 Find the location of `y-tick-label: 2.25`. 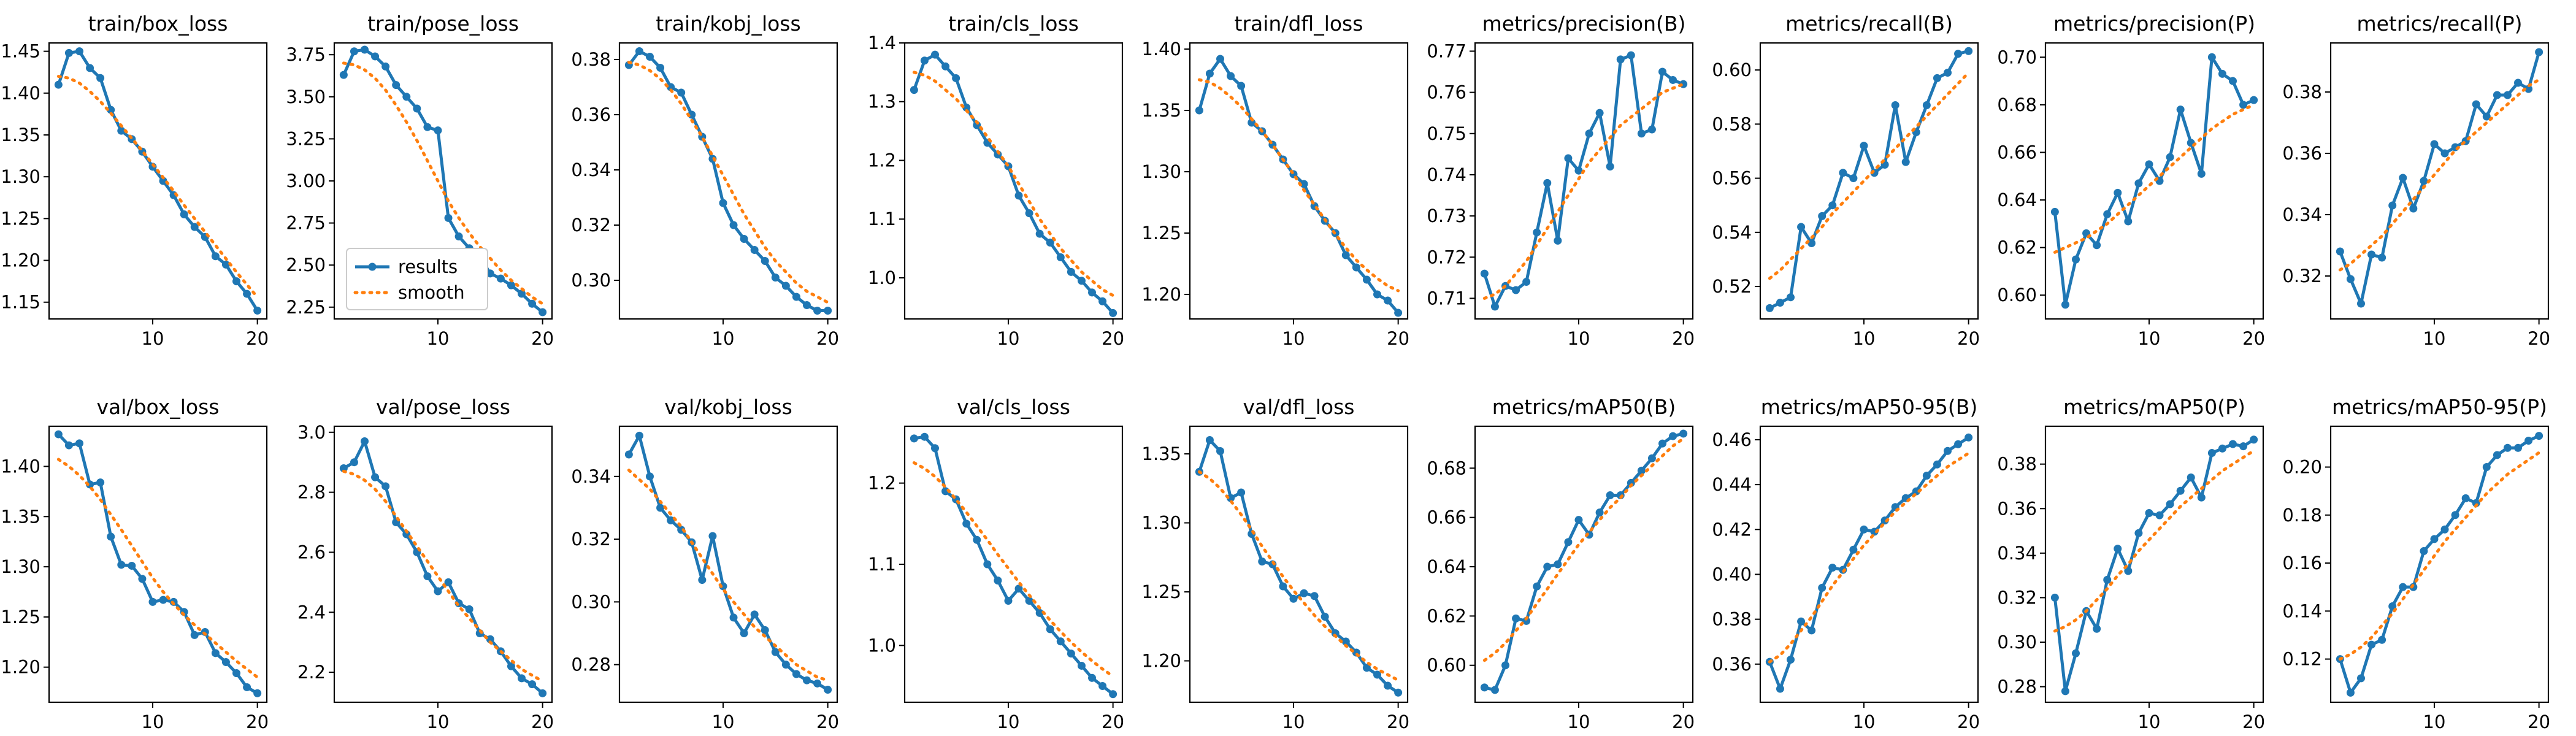

y-tick-label: 2.25 is located at coordinates (306, 307).